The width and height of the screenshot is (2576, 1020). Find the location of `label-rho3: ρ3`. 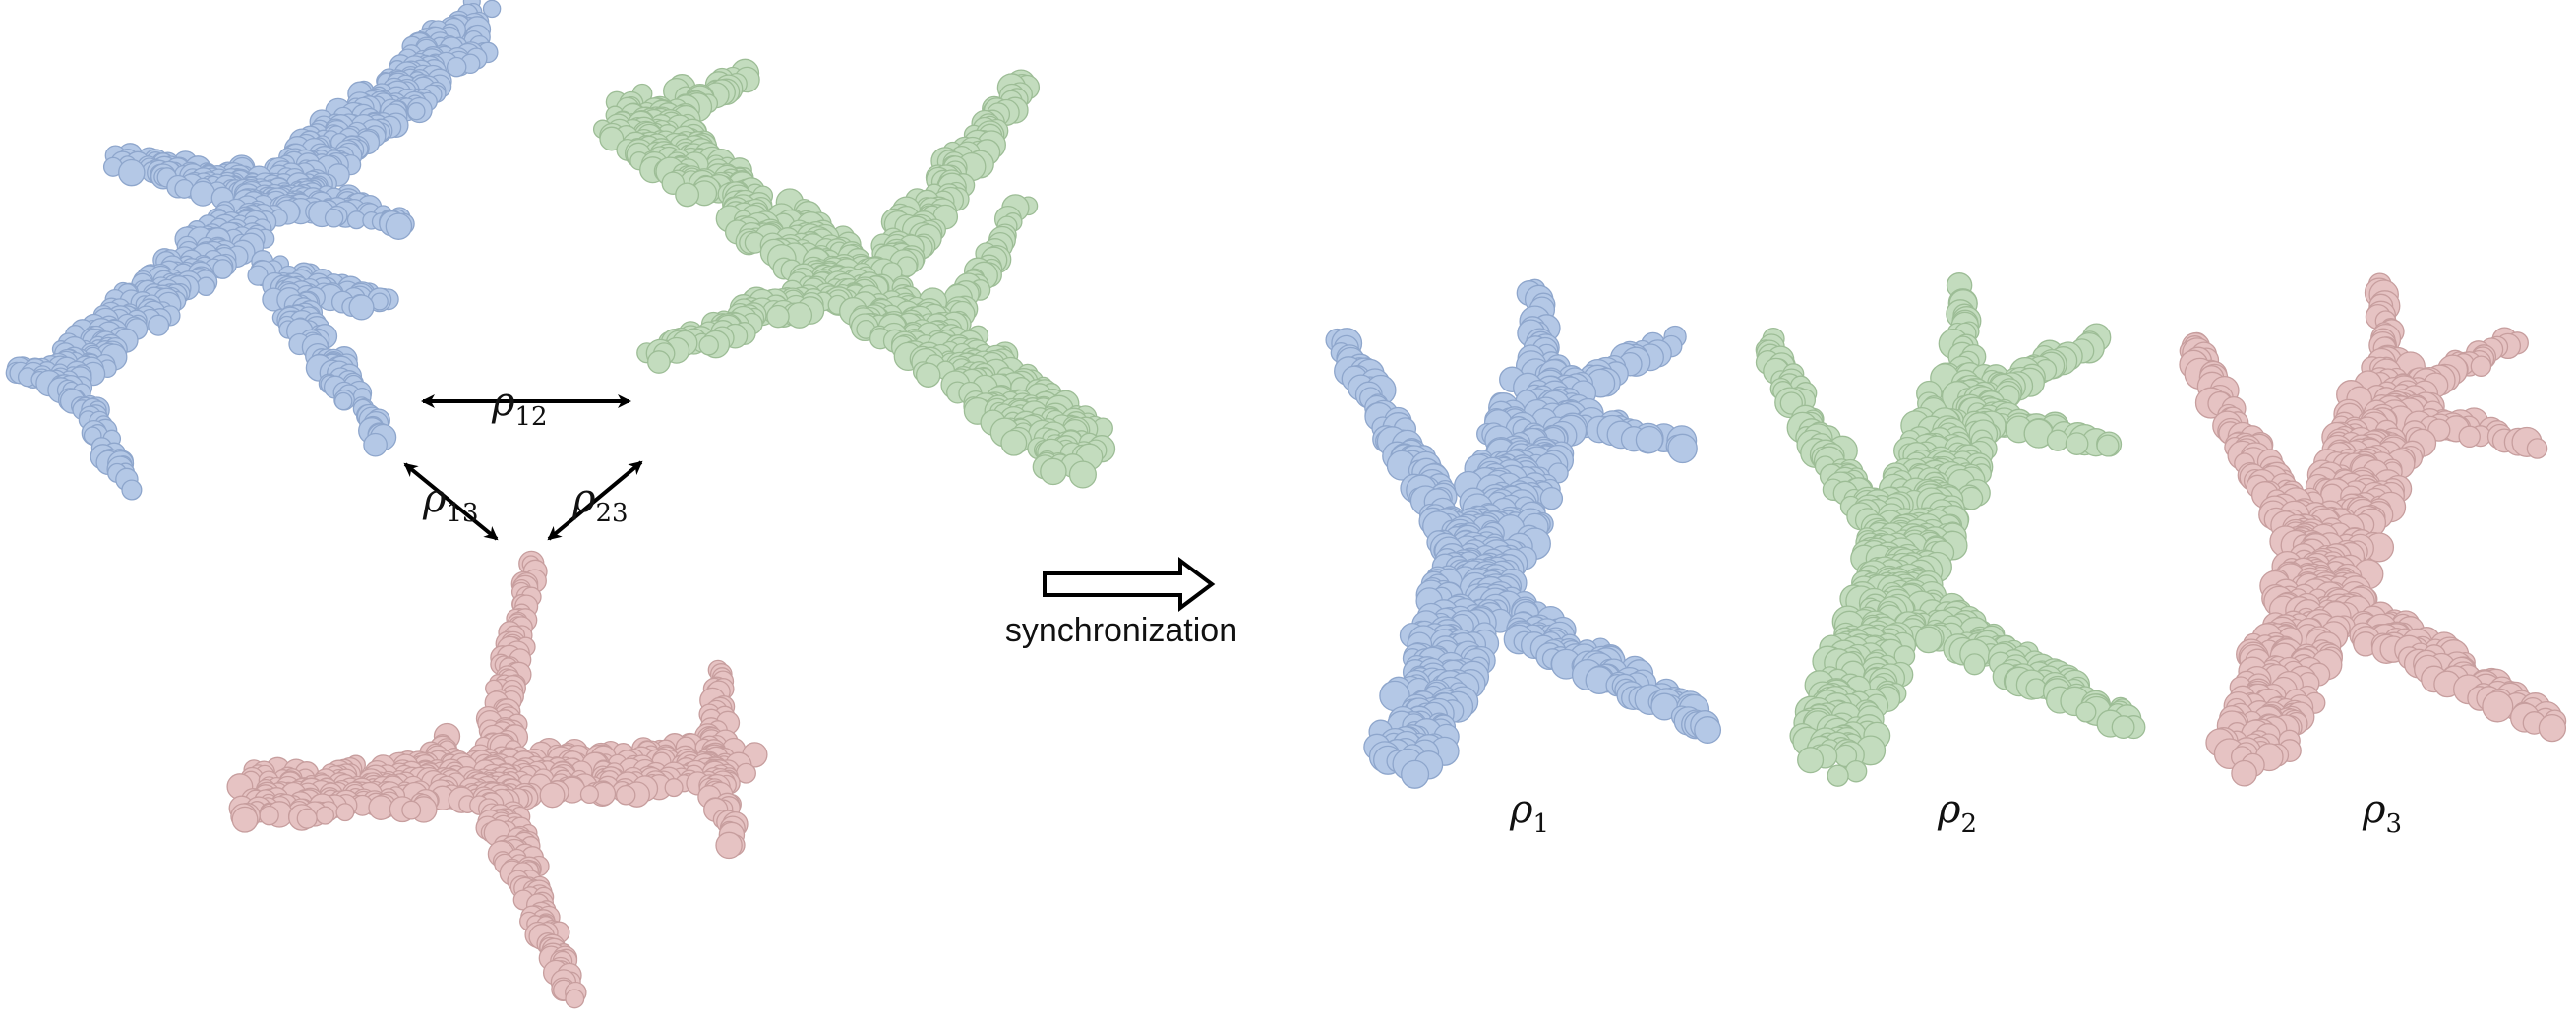

label-rho3: ρ3 is located at coordinates (2382, 813).